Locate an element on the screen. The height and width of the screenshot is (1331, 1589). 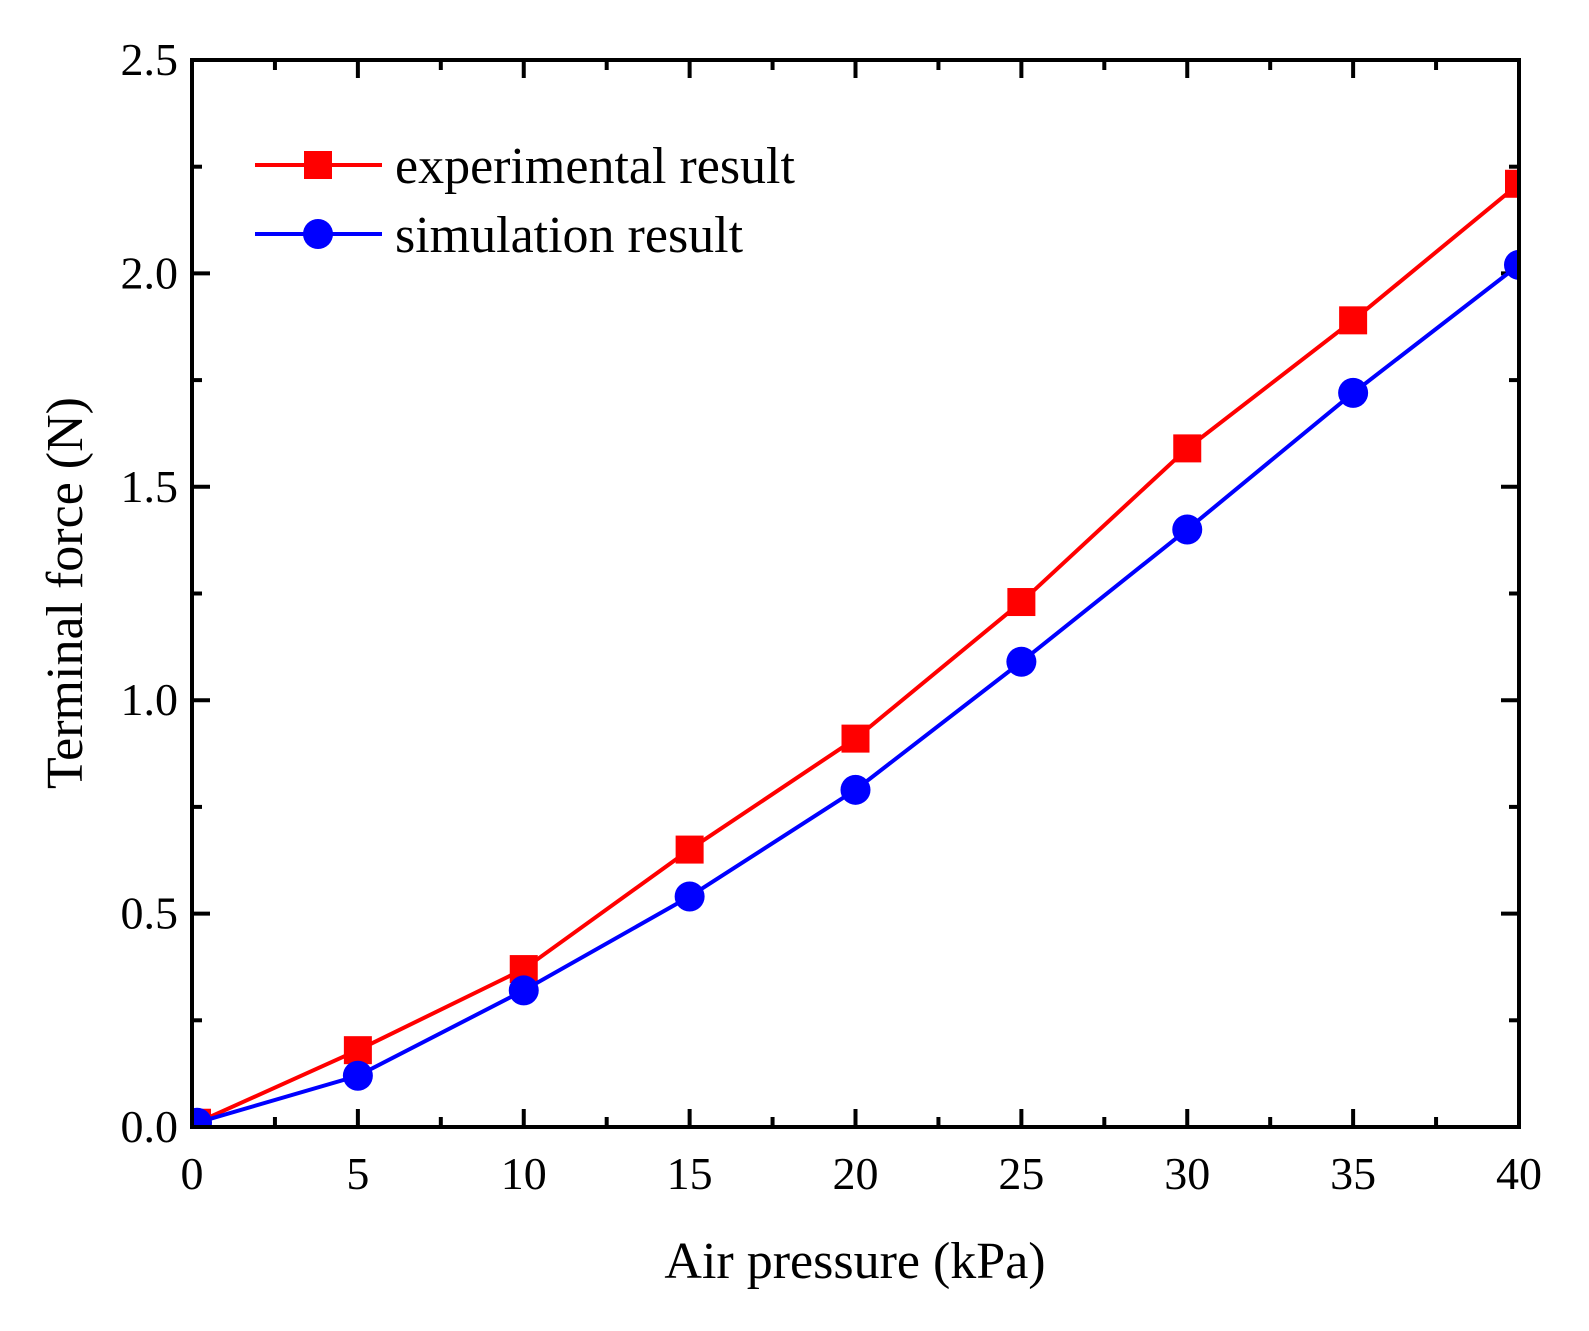
x-tick-label: 15 is located at coordinates (690, 1173).